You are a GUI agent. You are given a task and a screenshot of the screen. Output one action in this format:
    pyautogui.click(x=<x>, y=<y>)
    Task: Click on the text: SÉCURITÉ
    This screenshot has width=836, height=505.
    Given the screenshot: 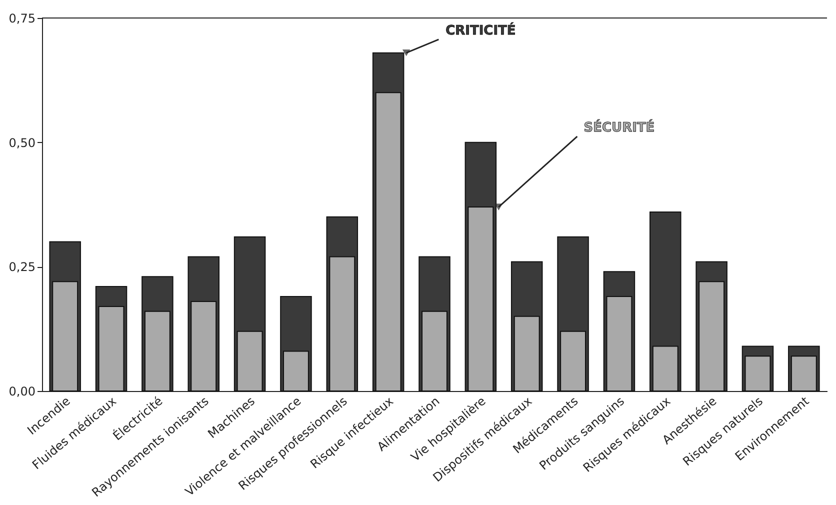 What is the action you would take?
    pyautogui.click(x=619, y=127)
    